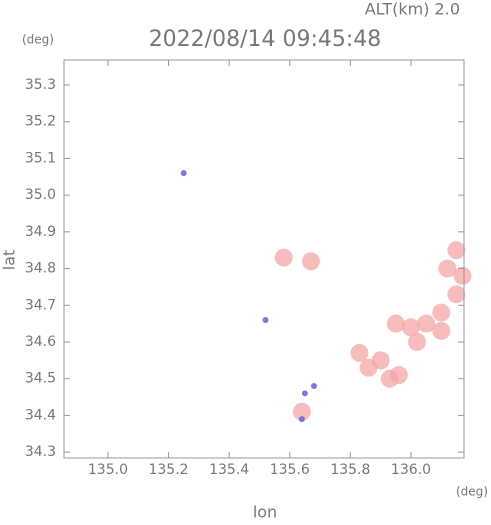  What do you see at coordinates (40, 195) in the screenshot?
I see `y-tick-label: 35.0` at bounding box center [40, 195].